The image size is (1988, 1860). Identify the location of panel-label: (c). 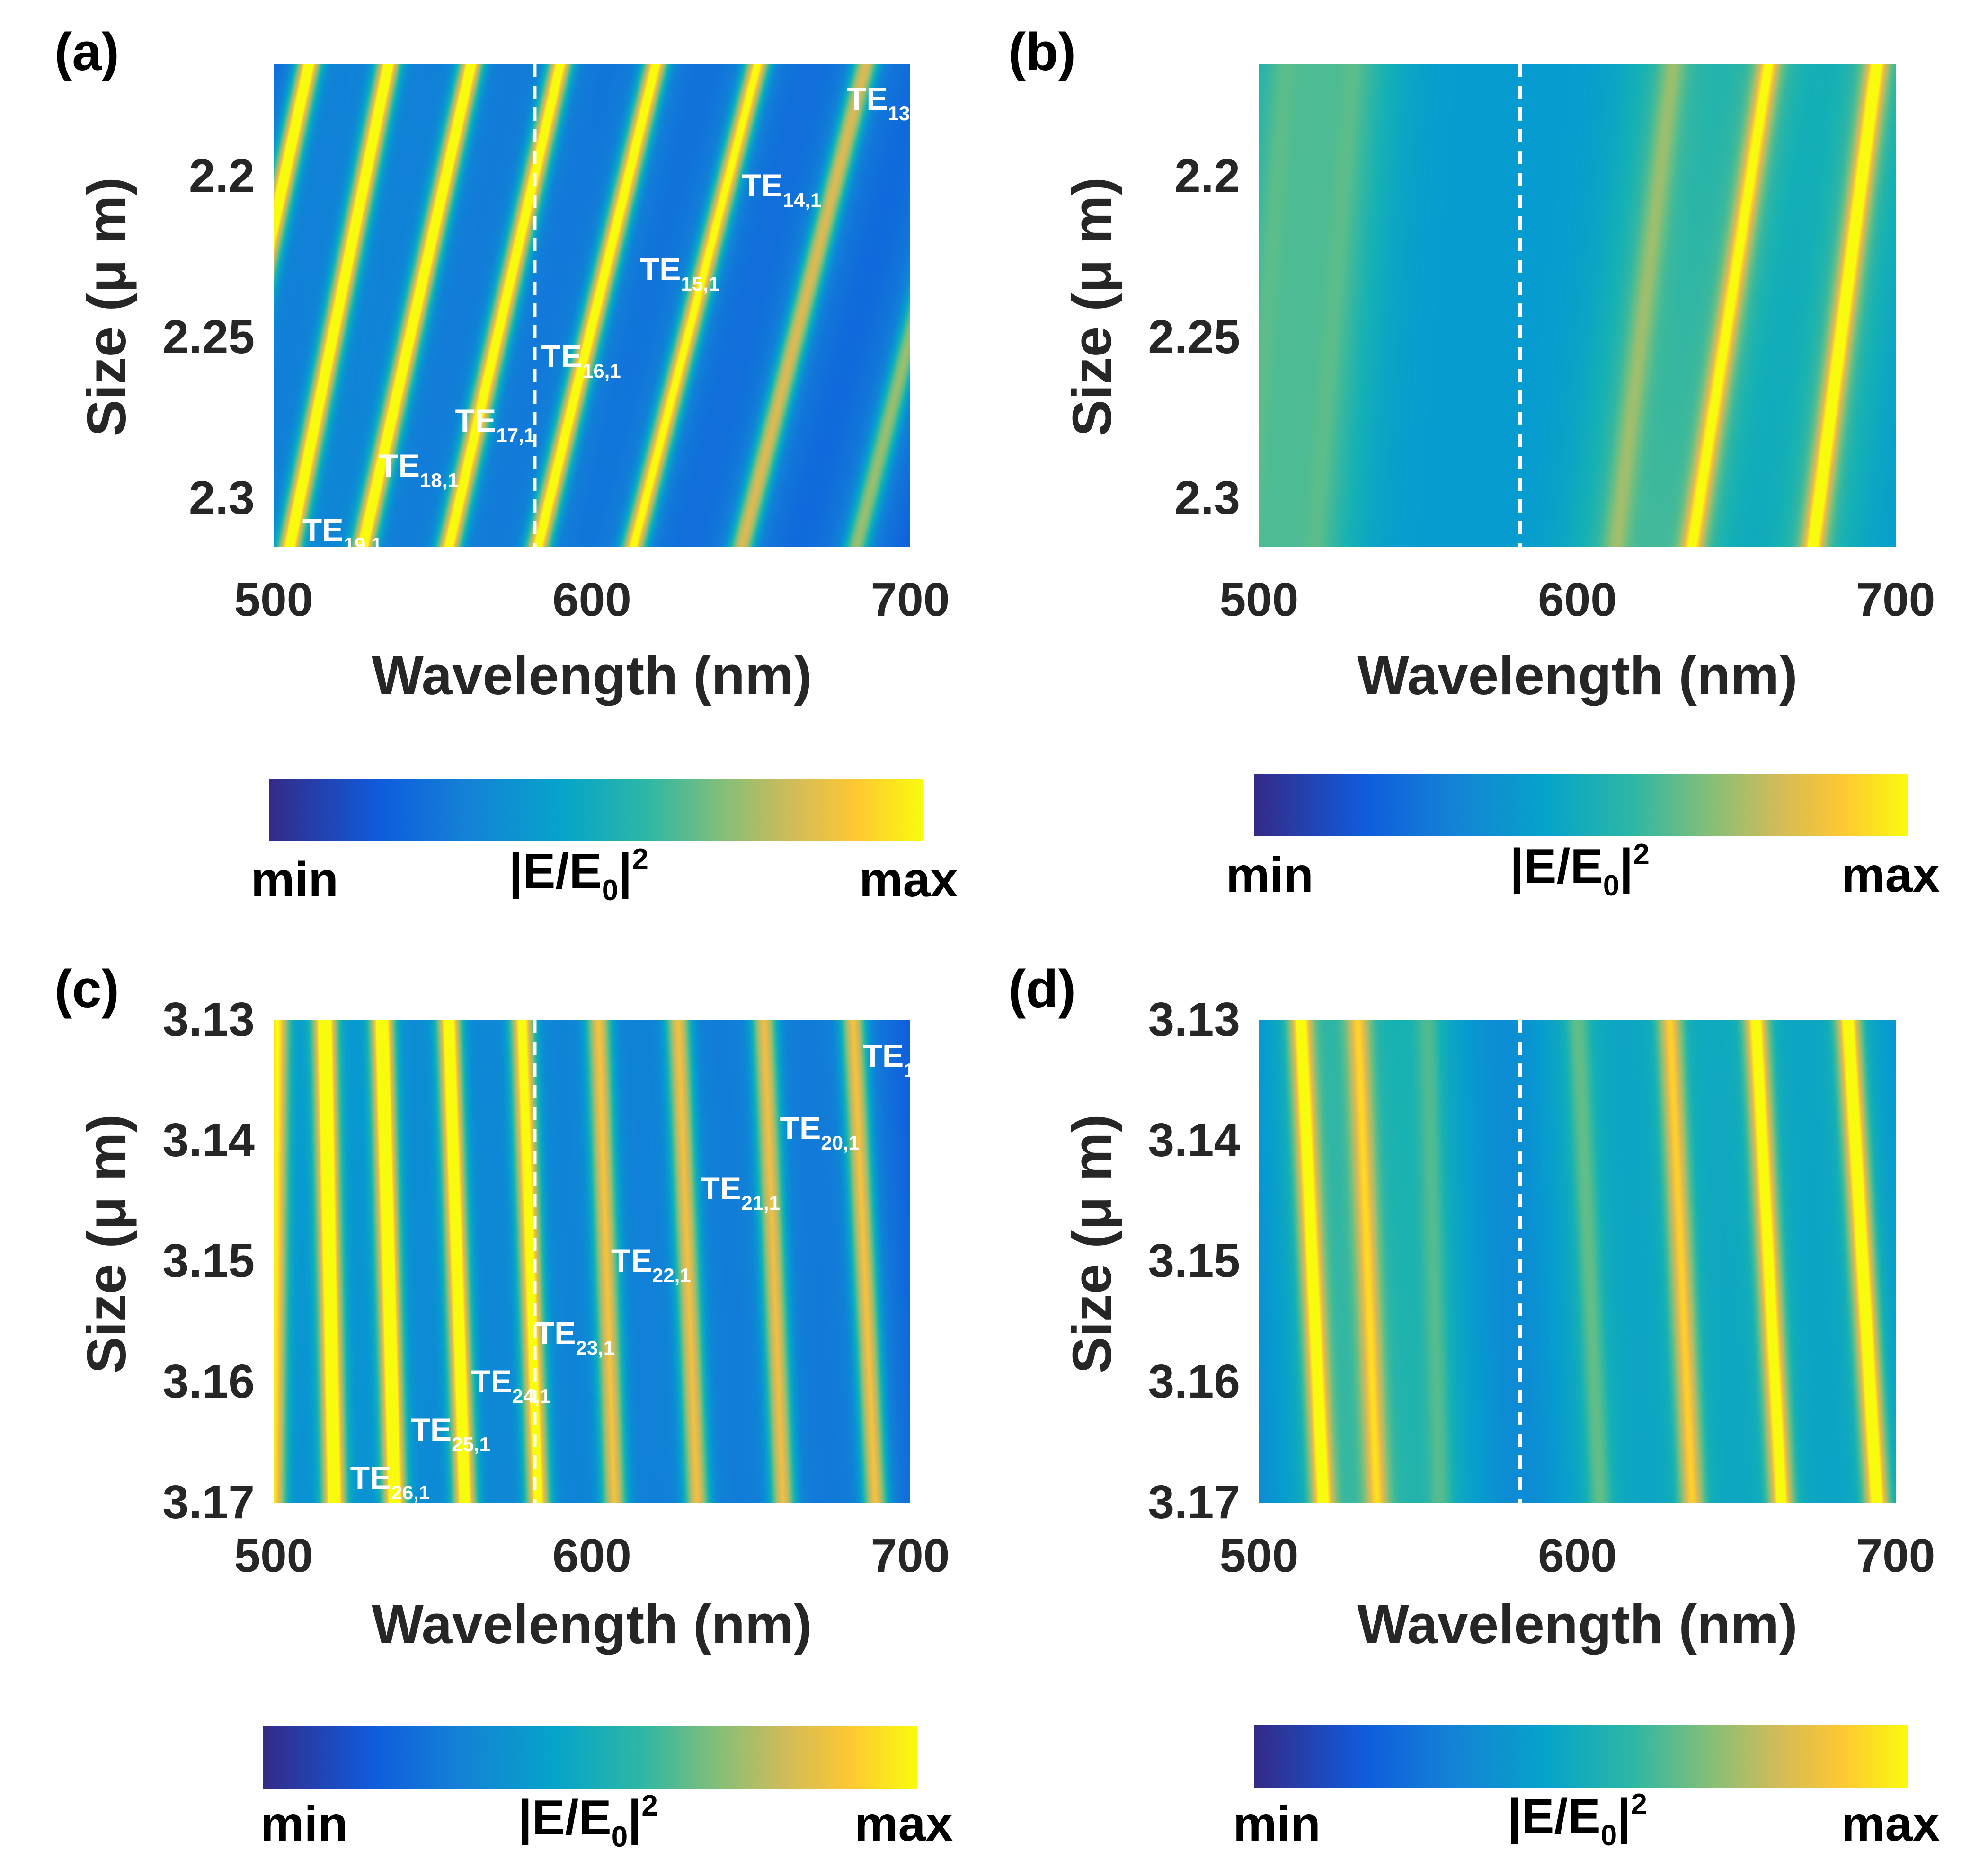
(86, 989).